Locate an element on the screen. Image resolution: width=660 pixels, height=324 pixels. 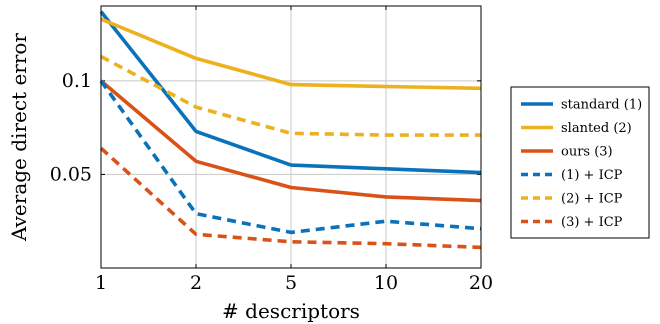
legend-label: ours (3) is located at coordinates (587, 152).